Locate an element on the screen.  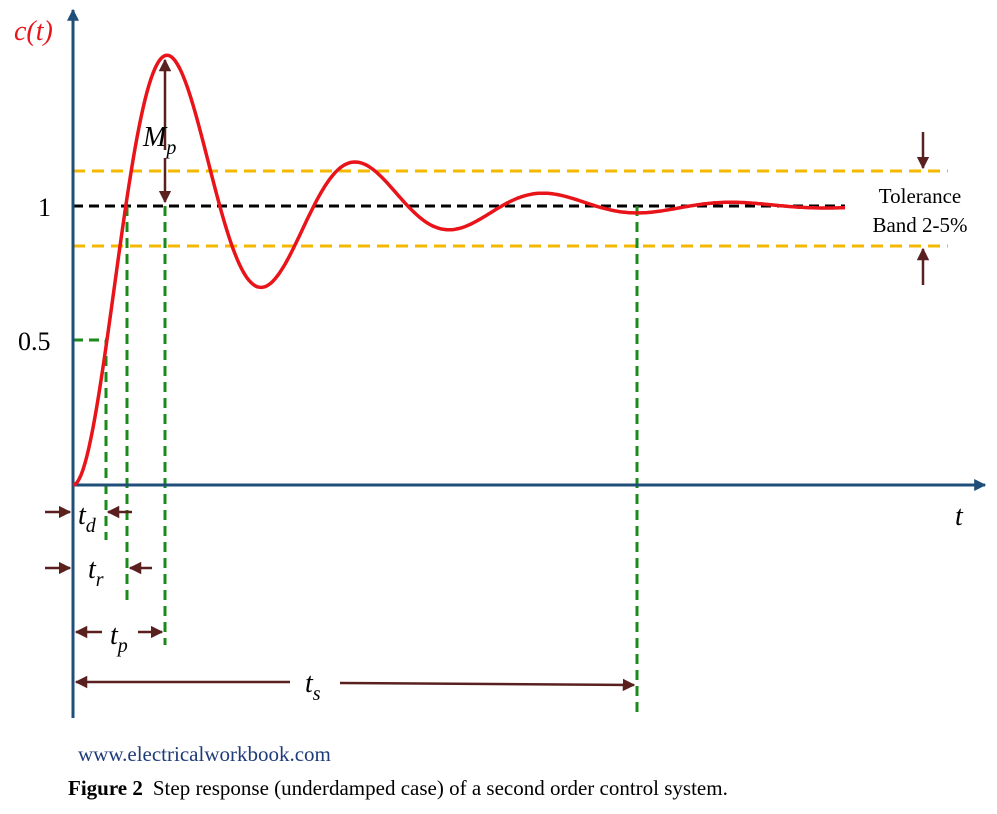
level-one: 1 is located at coordinates (44, 207).